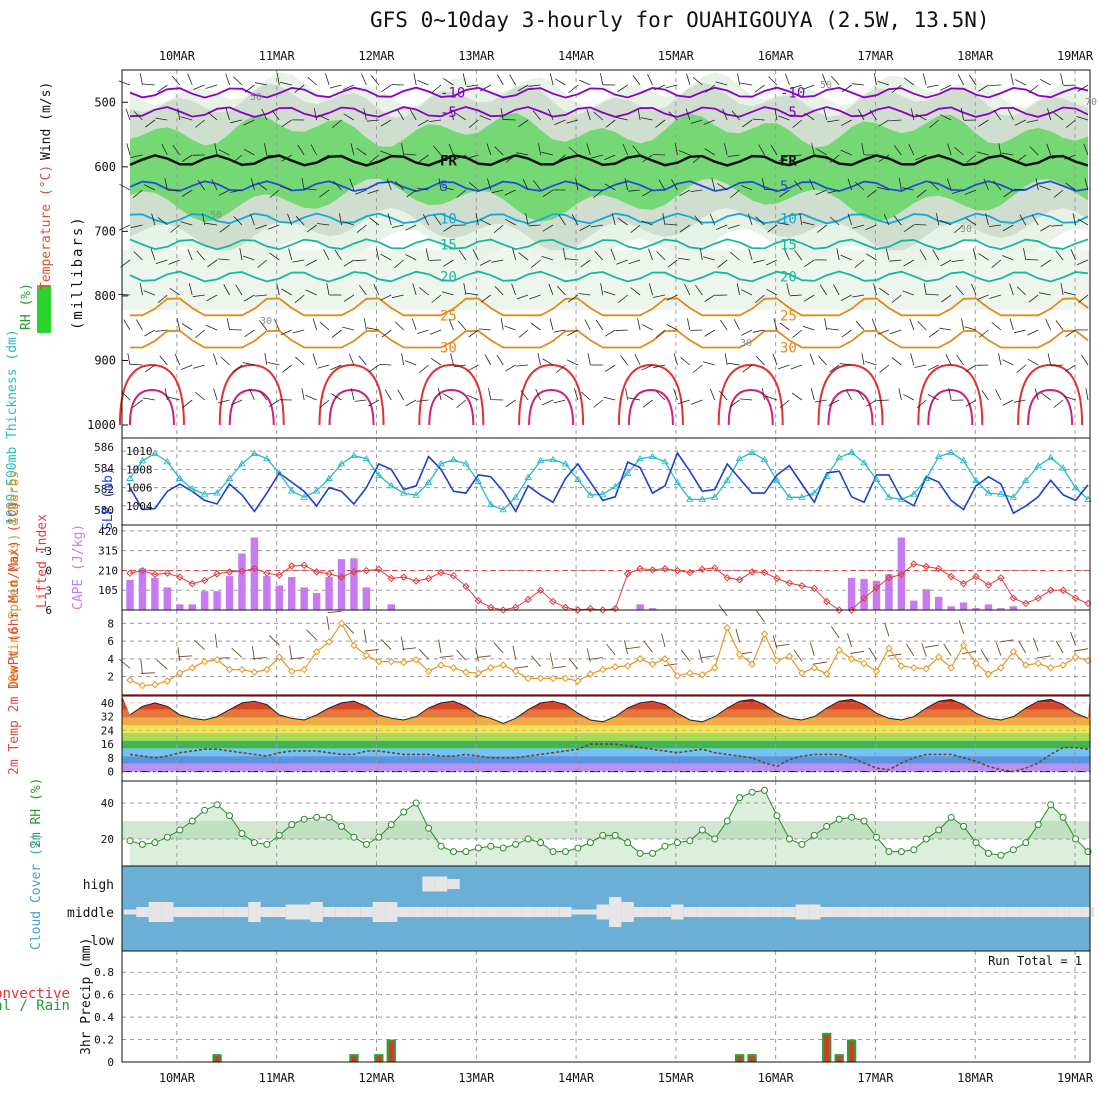 Image resolution: width=1100 pixels, height=1100 pixels. I want to click on lifted-tick-label: -3, so click(45, 551).